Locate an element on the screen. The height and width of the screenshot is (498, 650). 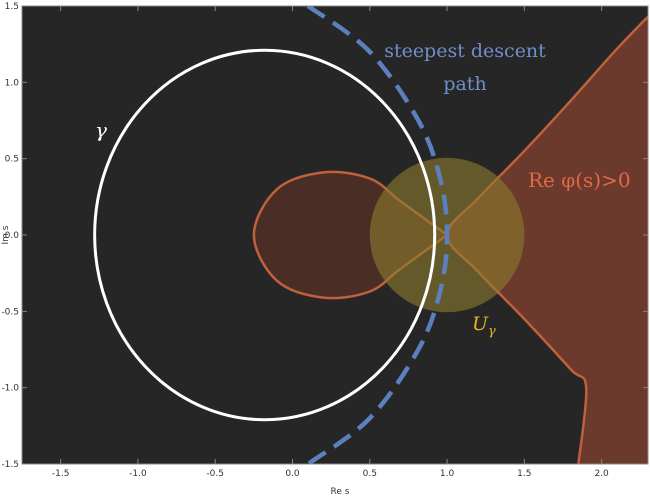
x-tick-label: 2.0 is located at coordinates (601, 474).